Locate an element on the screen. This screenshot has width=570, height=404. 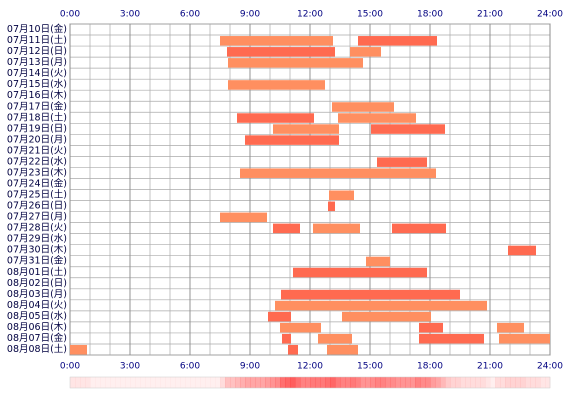
y-tick-label: 07月28日(火) is located at coordinates (37, 228).